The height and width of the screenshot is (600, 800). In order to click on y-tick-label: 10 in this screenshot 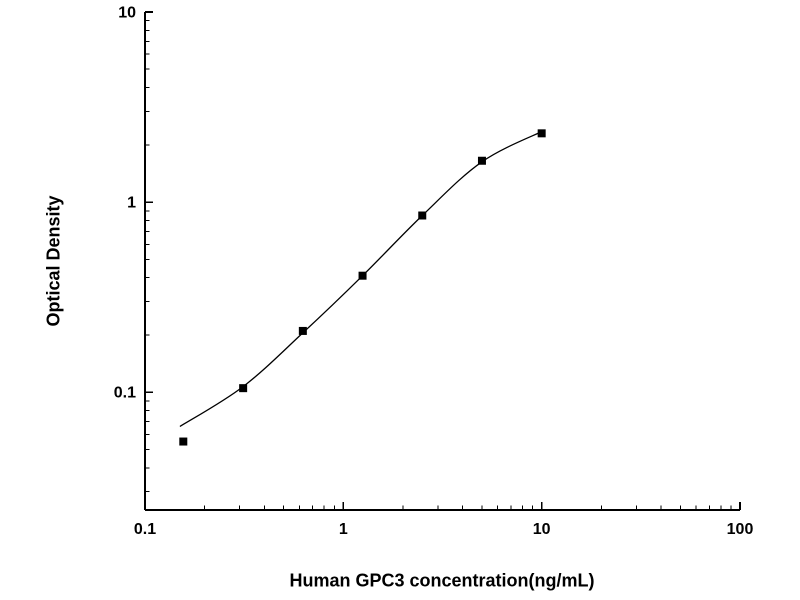, I will do `click(127, 13)`.